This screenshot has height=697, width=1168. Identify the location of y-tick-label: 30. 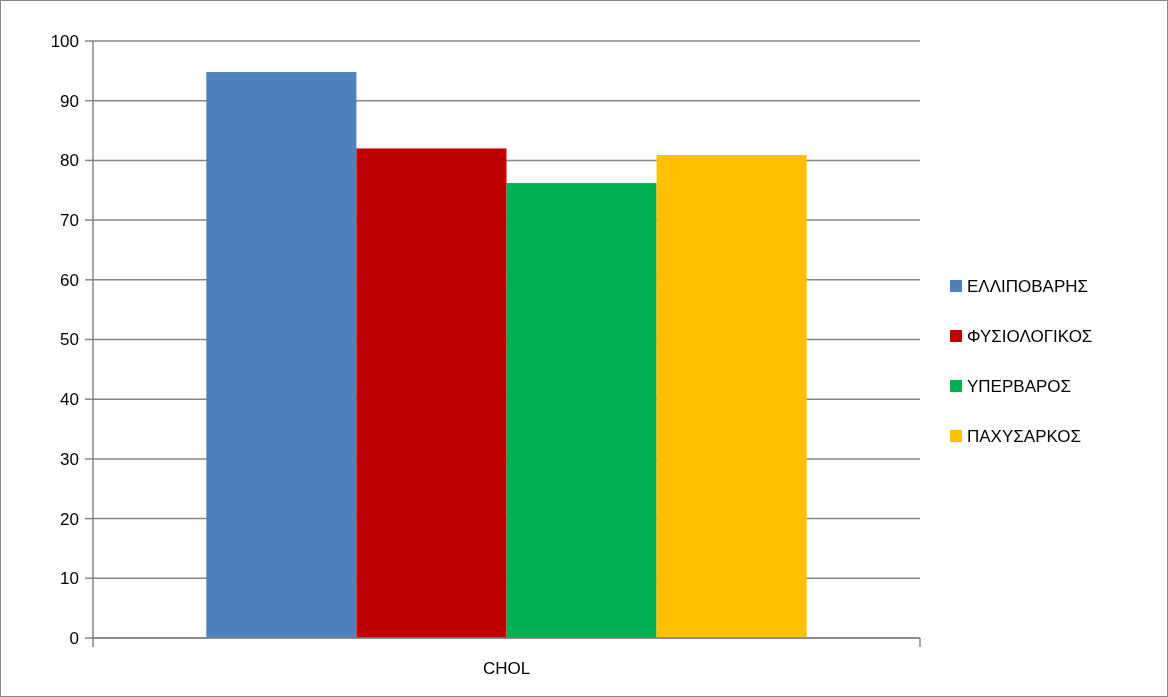
(69, 459).